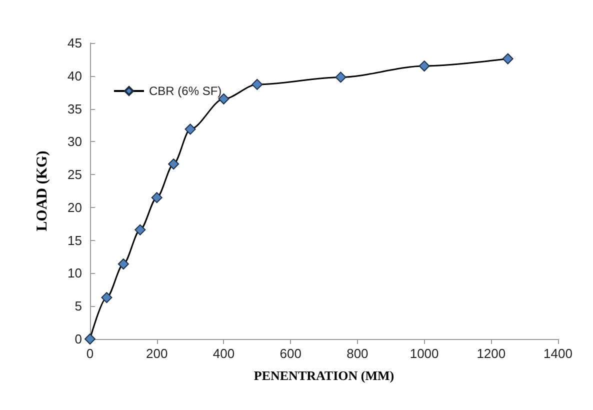 The image size is (593, 410). I want to click on y-tick-label: 5, so click(78, 306).